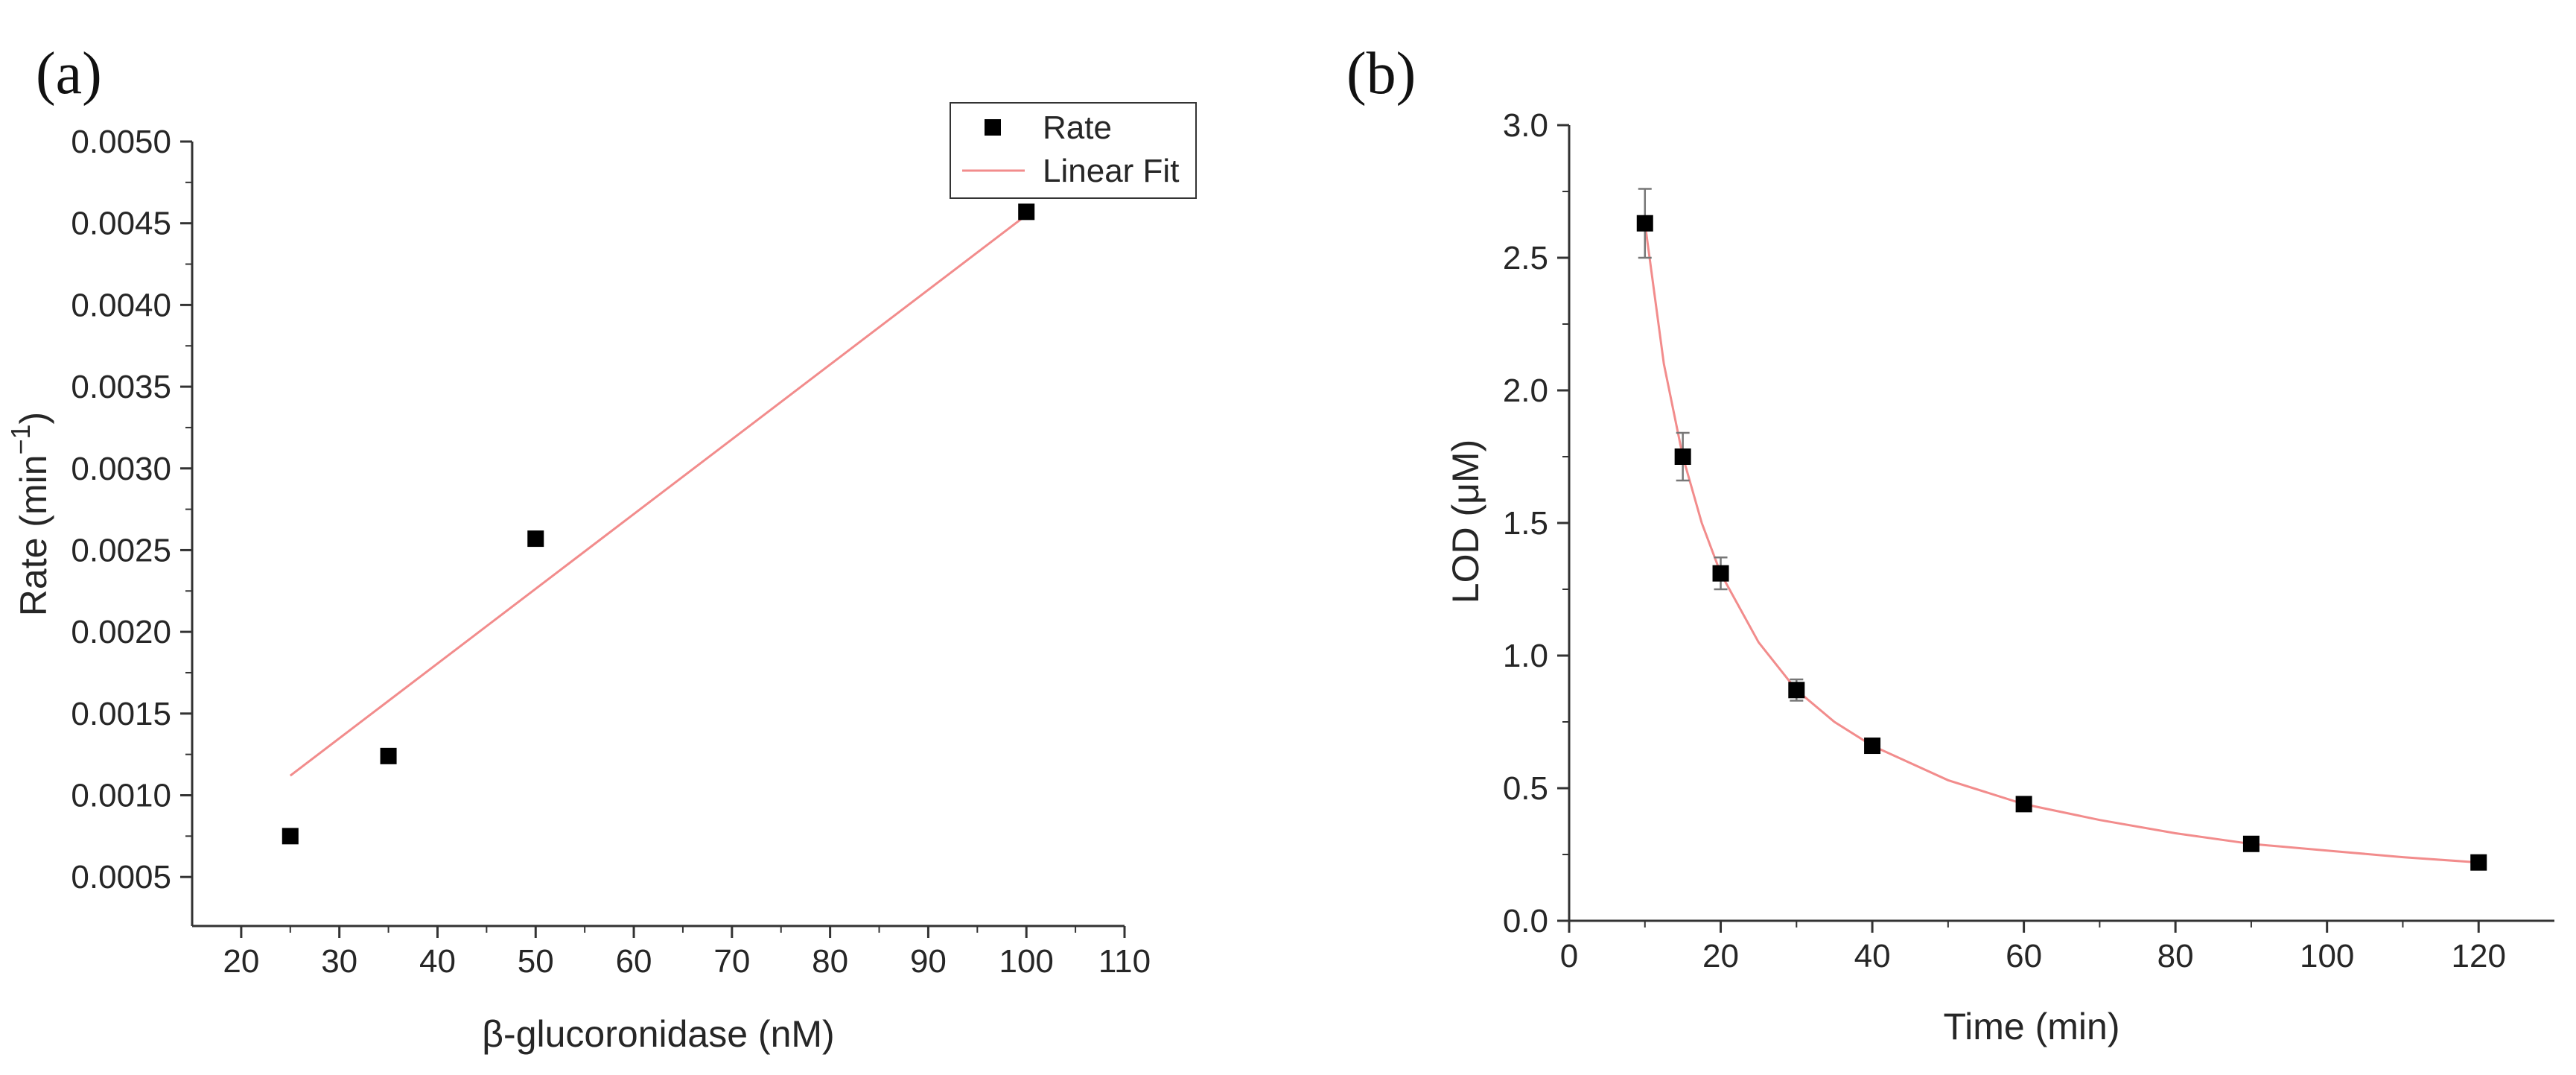 The height and width of the screenshot is (1075, 2576). What do you see at coordinates (1569, 956) in the screenshot?
I see `x-tick-label-b: 0` at bounding box center [1569, 956].